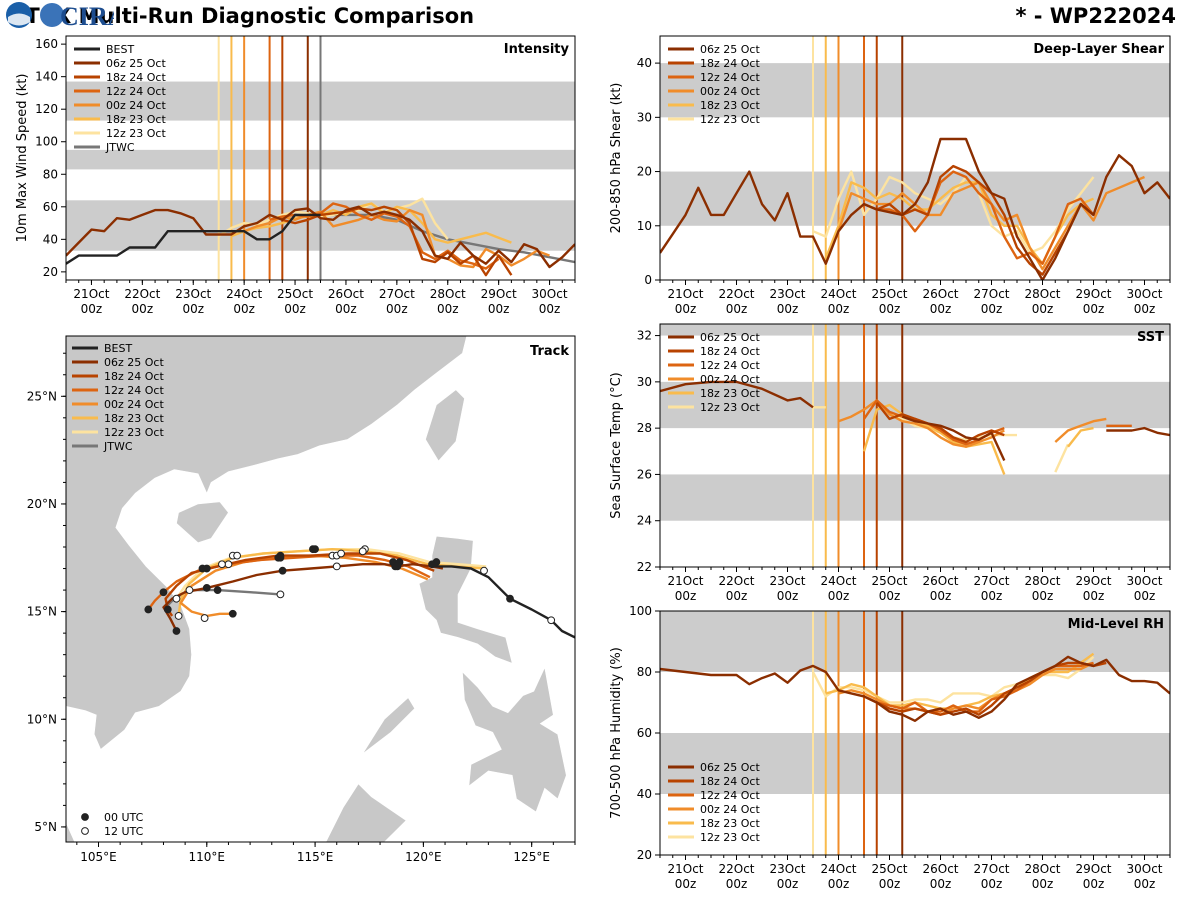 The height and width of the screenshot is (900, 1200). I want to click on panel-title: Mid-Level RH, so click(1116, 624).